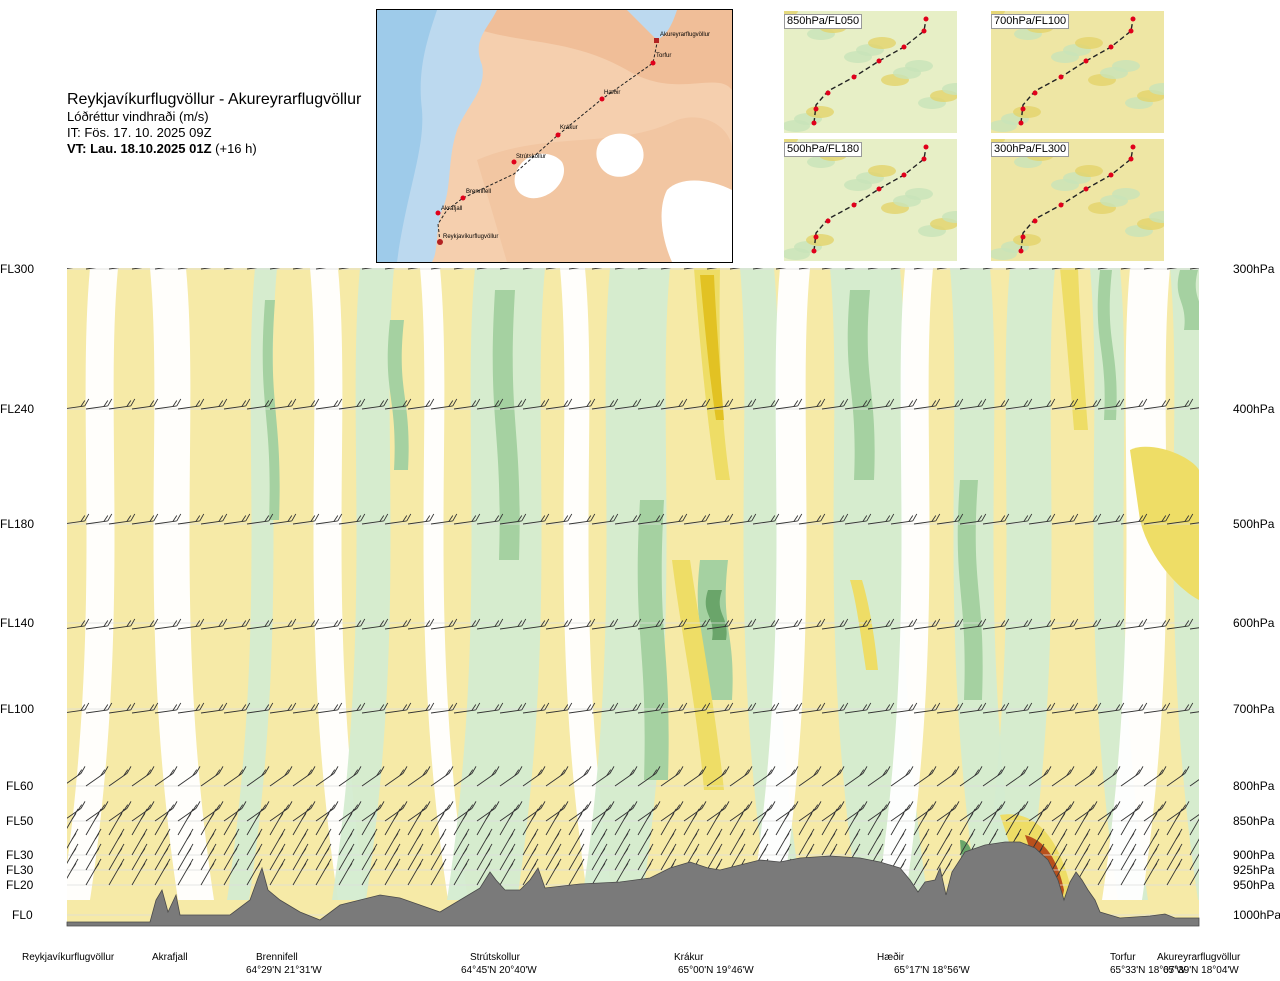 This screenshot has width=1280, height=981. Describe the element at coordinates (1254, 524) in the screenshot. I see `pressure-label: 500hPa` at that location.